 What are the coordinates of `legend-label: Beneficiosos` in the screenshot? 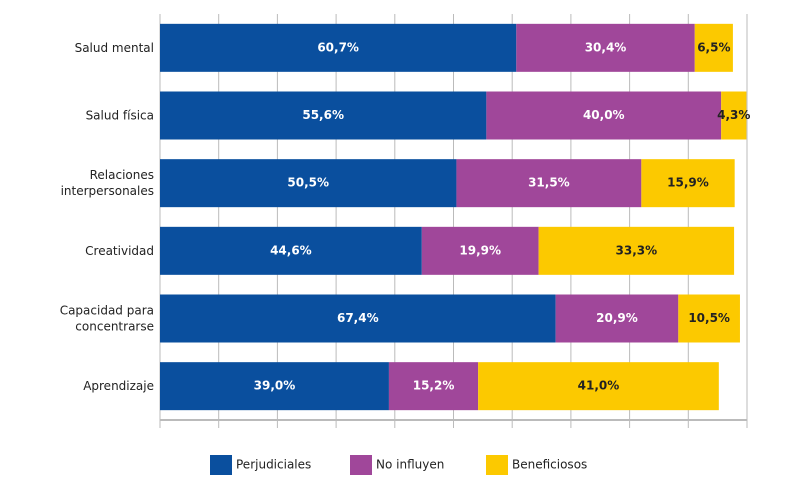 It's located at (549, 465).